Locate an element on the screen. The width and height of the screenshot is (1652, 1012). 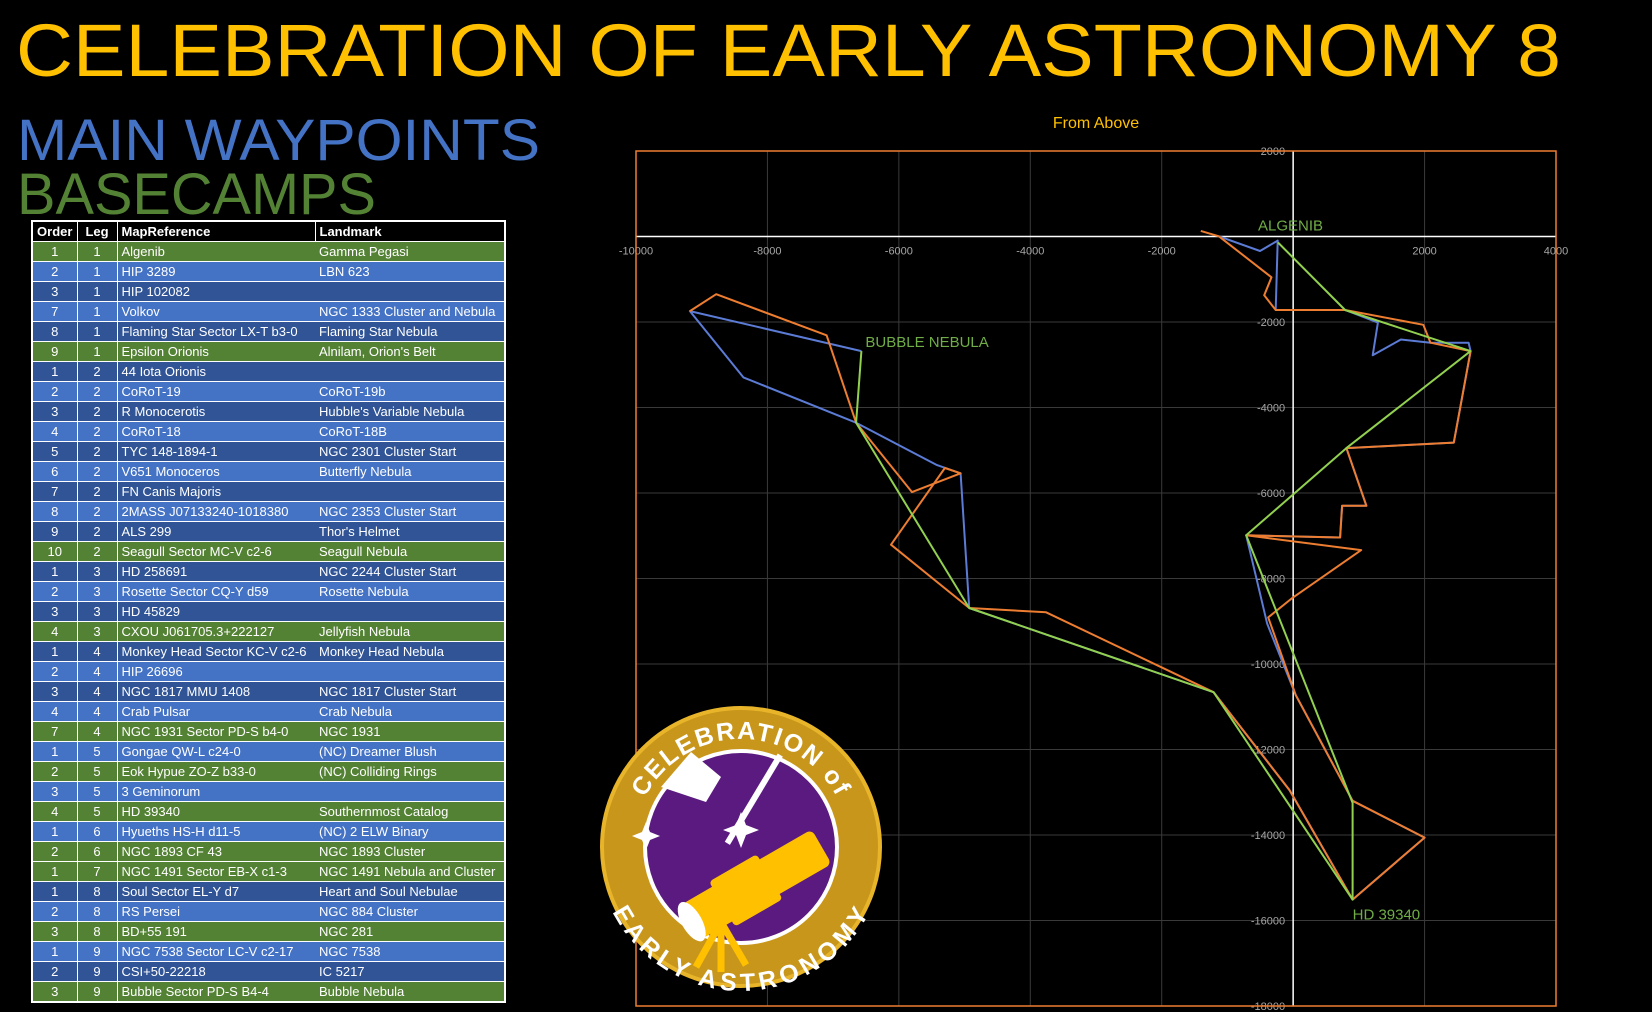
y-tick-label: -10000 is located at coordinates (1268, 665).